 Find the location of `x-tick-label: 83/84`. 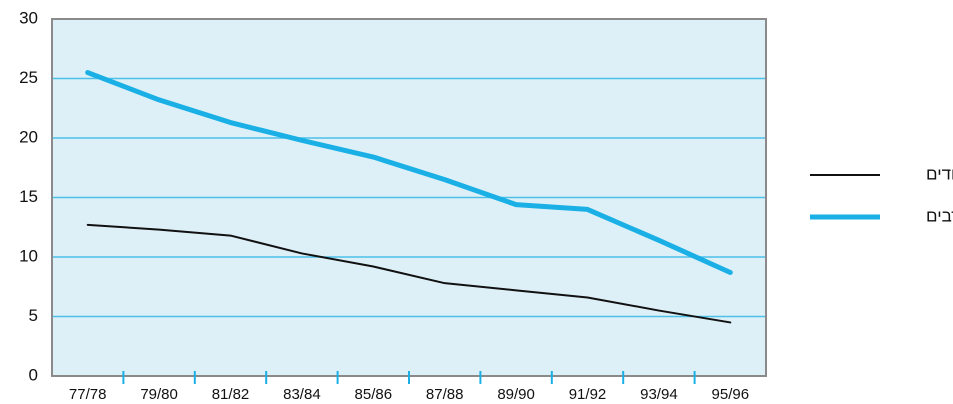

x-tick-label: 83/84 is located at coordinates (302, 394).